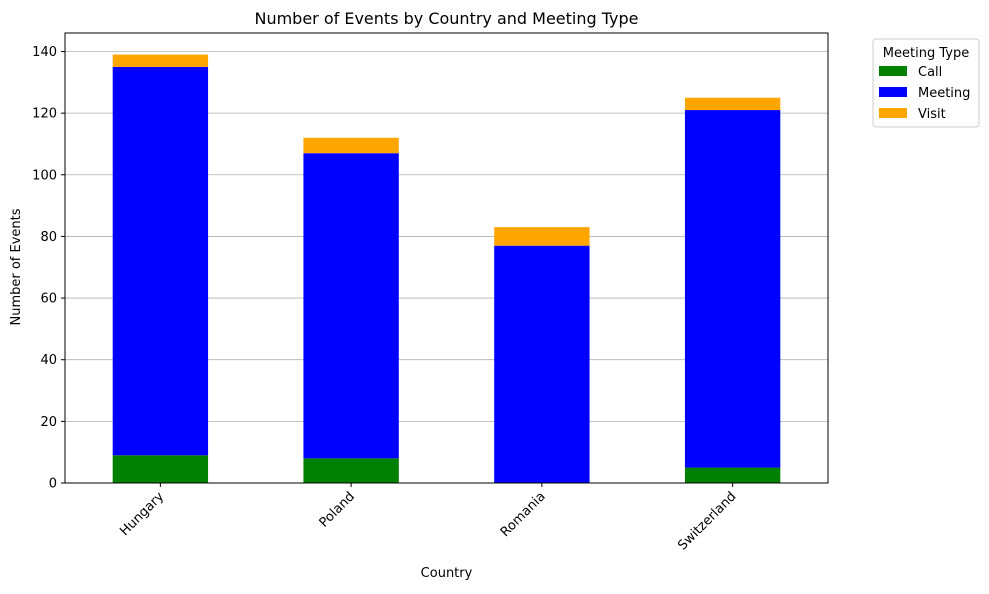 This screenshot has width=989, height=594. I want to click on bar-meeting-poland, so click(351, 306).